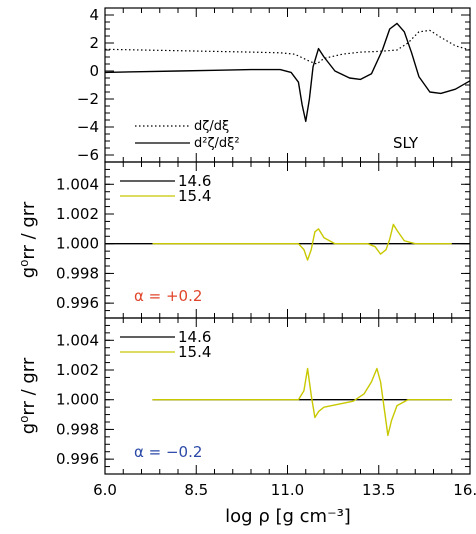 Image resolution: width=476 pixels, height=534 pixels. Describe the element at coordinates (105, 490) in the screenshot. I see `x-tick-label: 6.0` at that location.